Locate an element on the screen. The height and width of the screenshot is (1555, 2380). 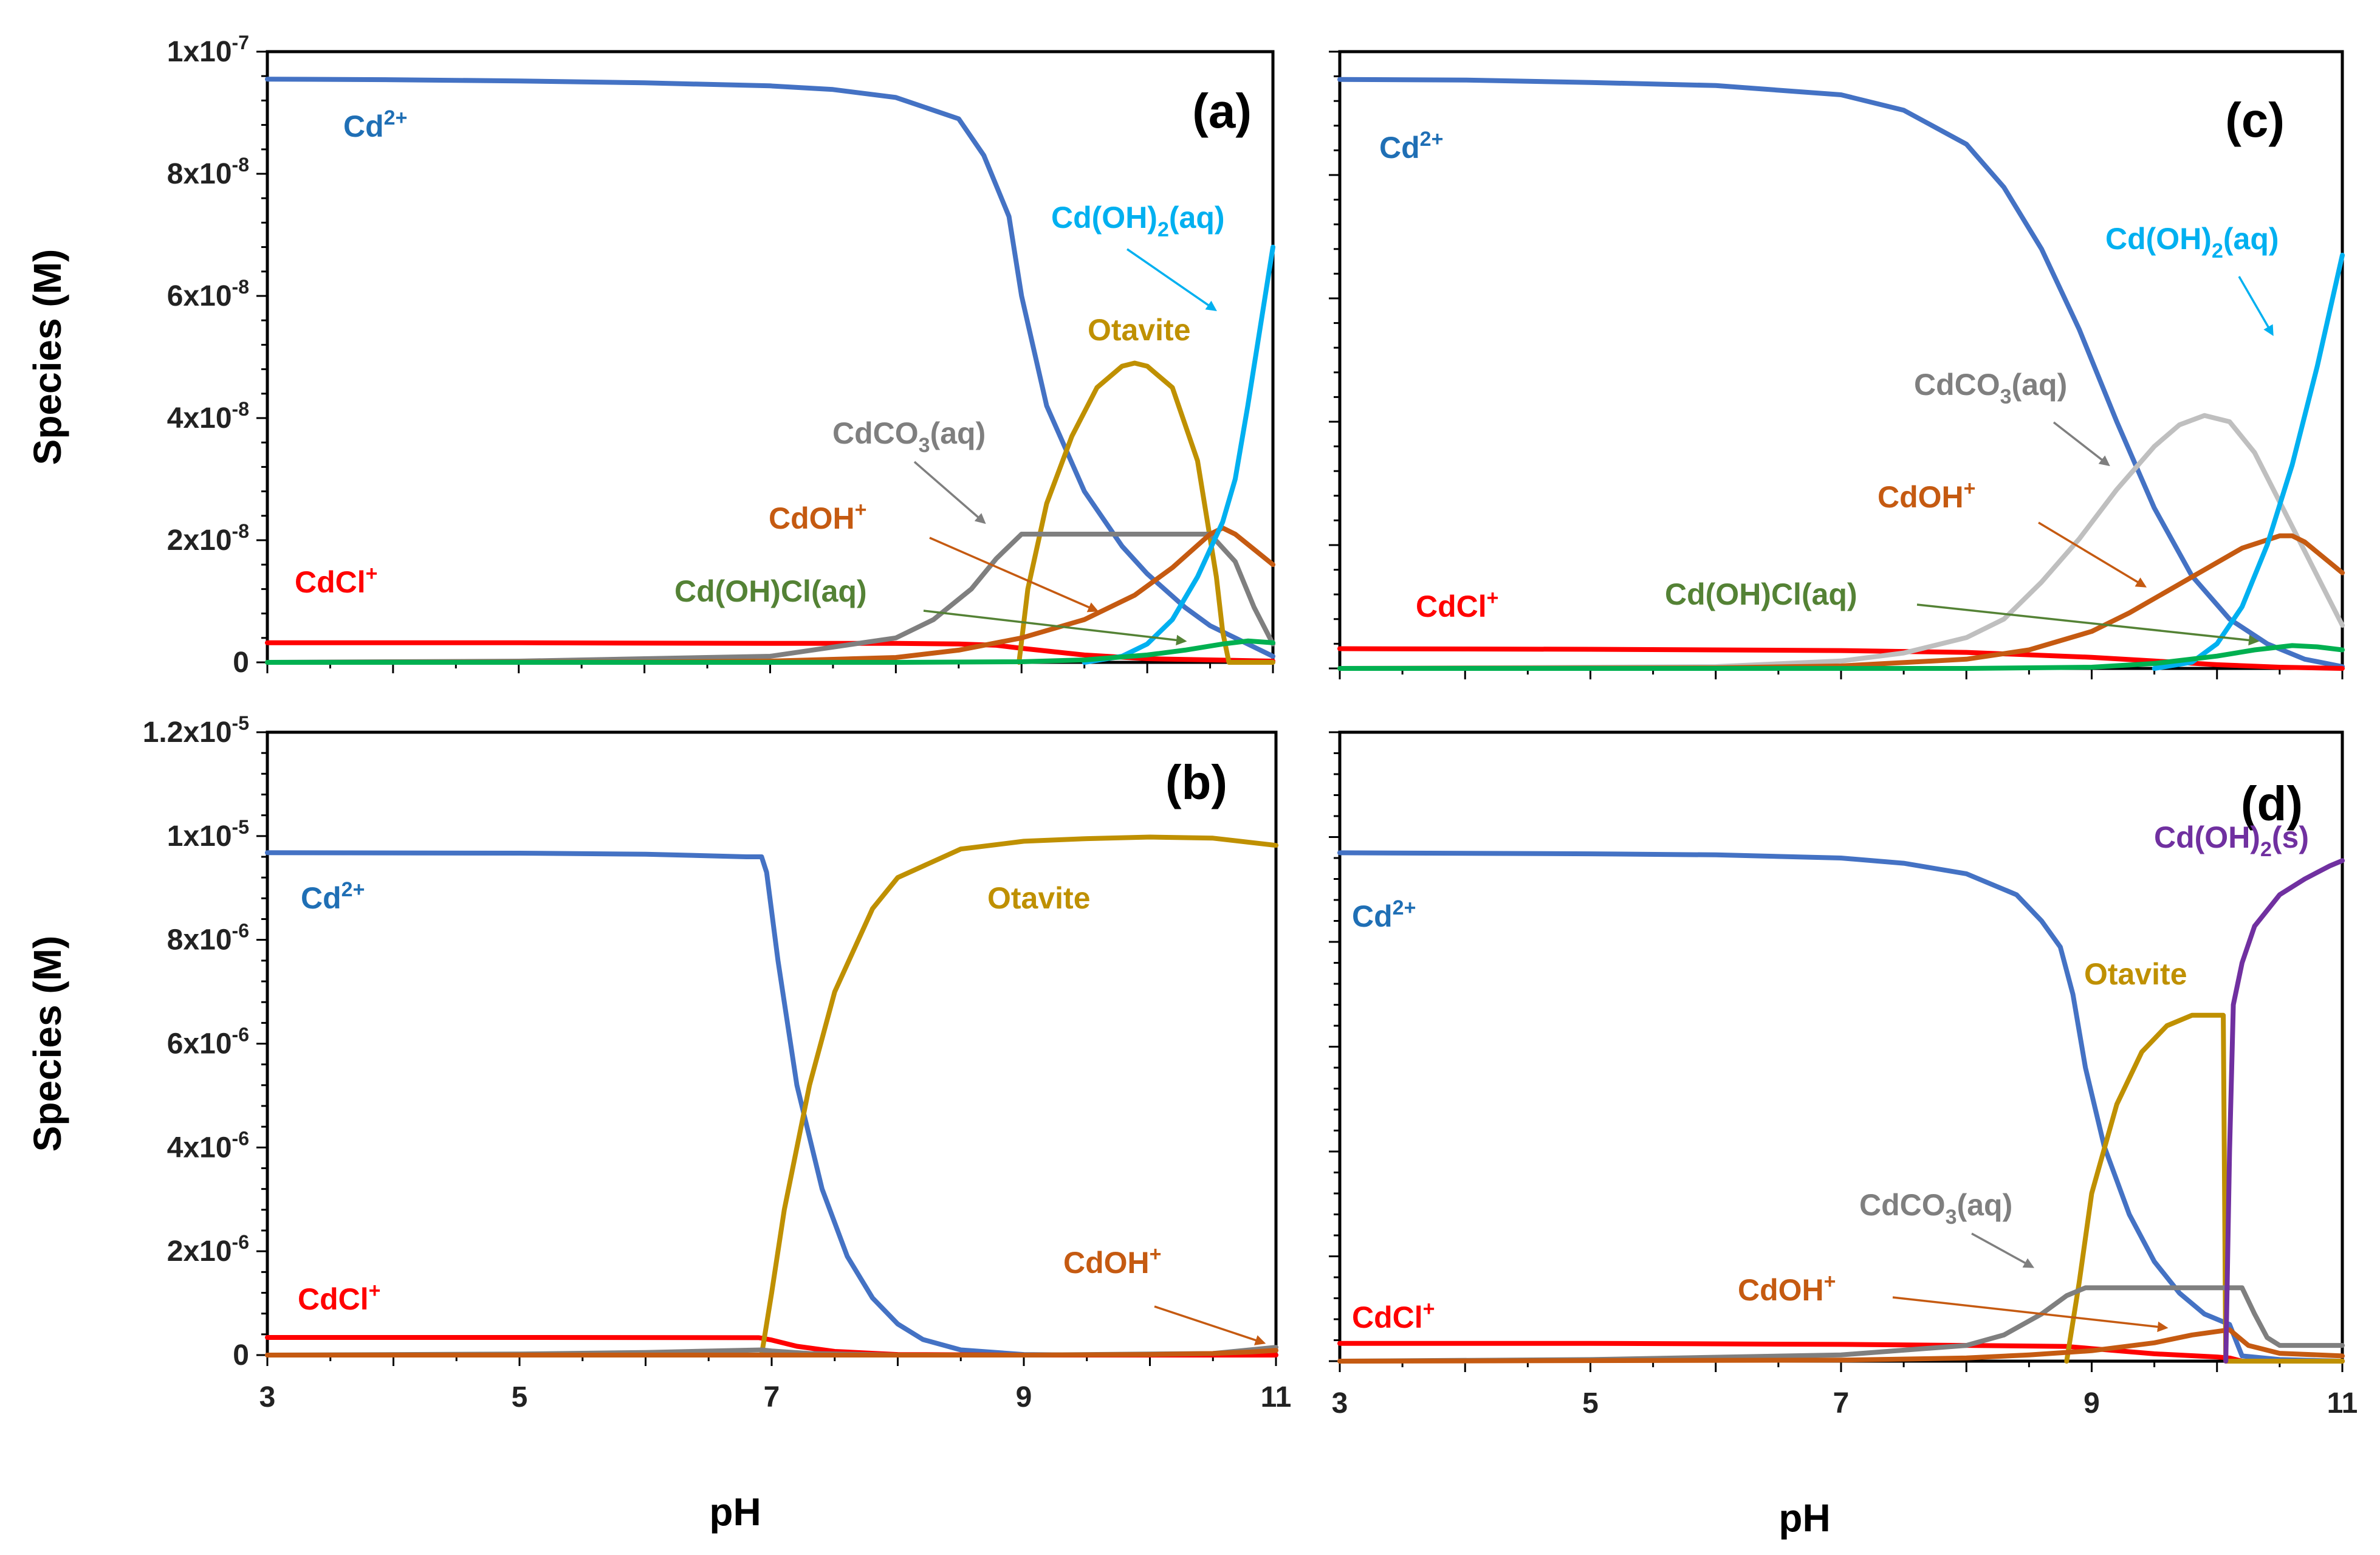
panel-label: (b) is located at coordinates (1196, 782).